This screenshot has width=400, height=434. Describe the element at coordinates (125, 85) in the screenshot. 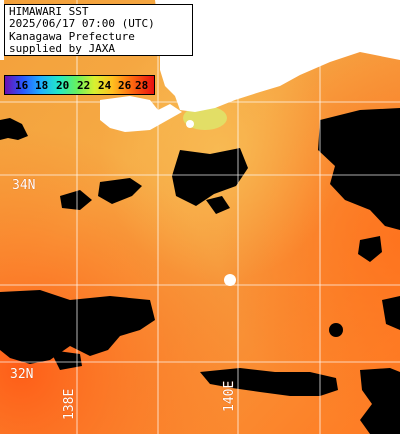

I see `colorbar-tick-label: 26` at that location.